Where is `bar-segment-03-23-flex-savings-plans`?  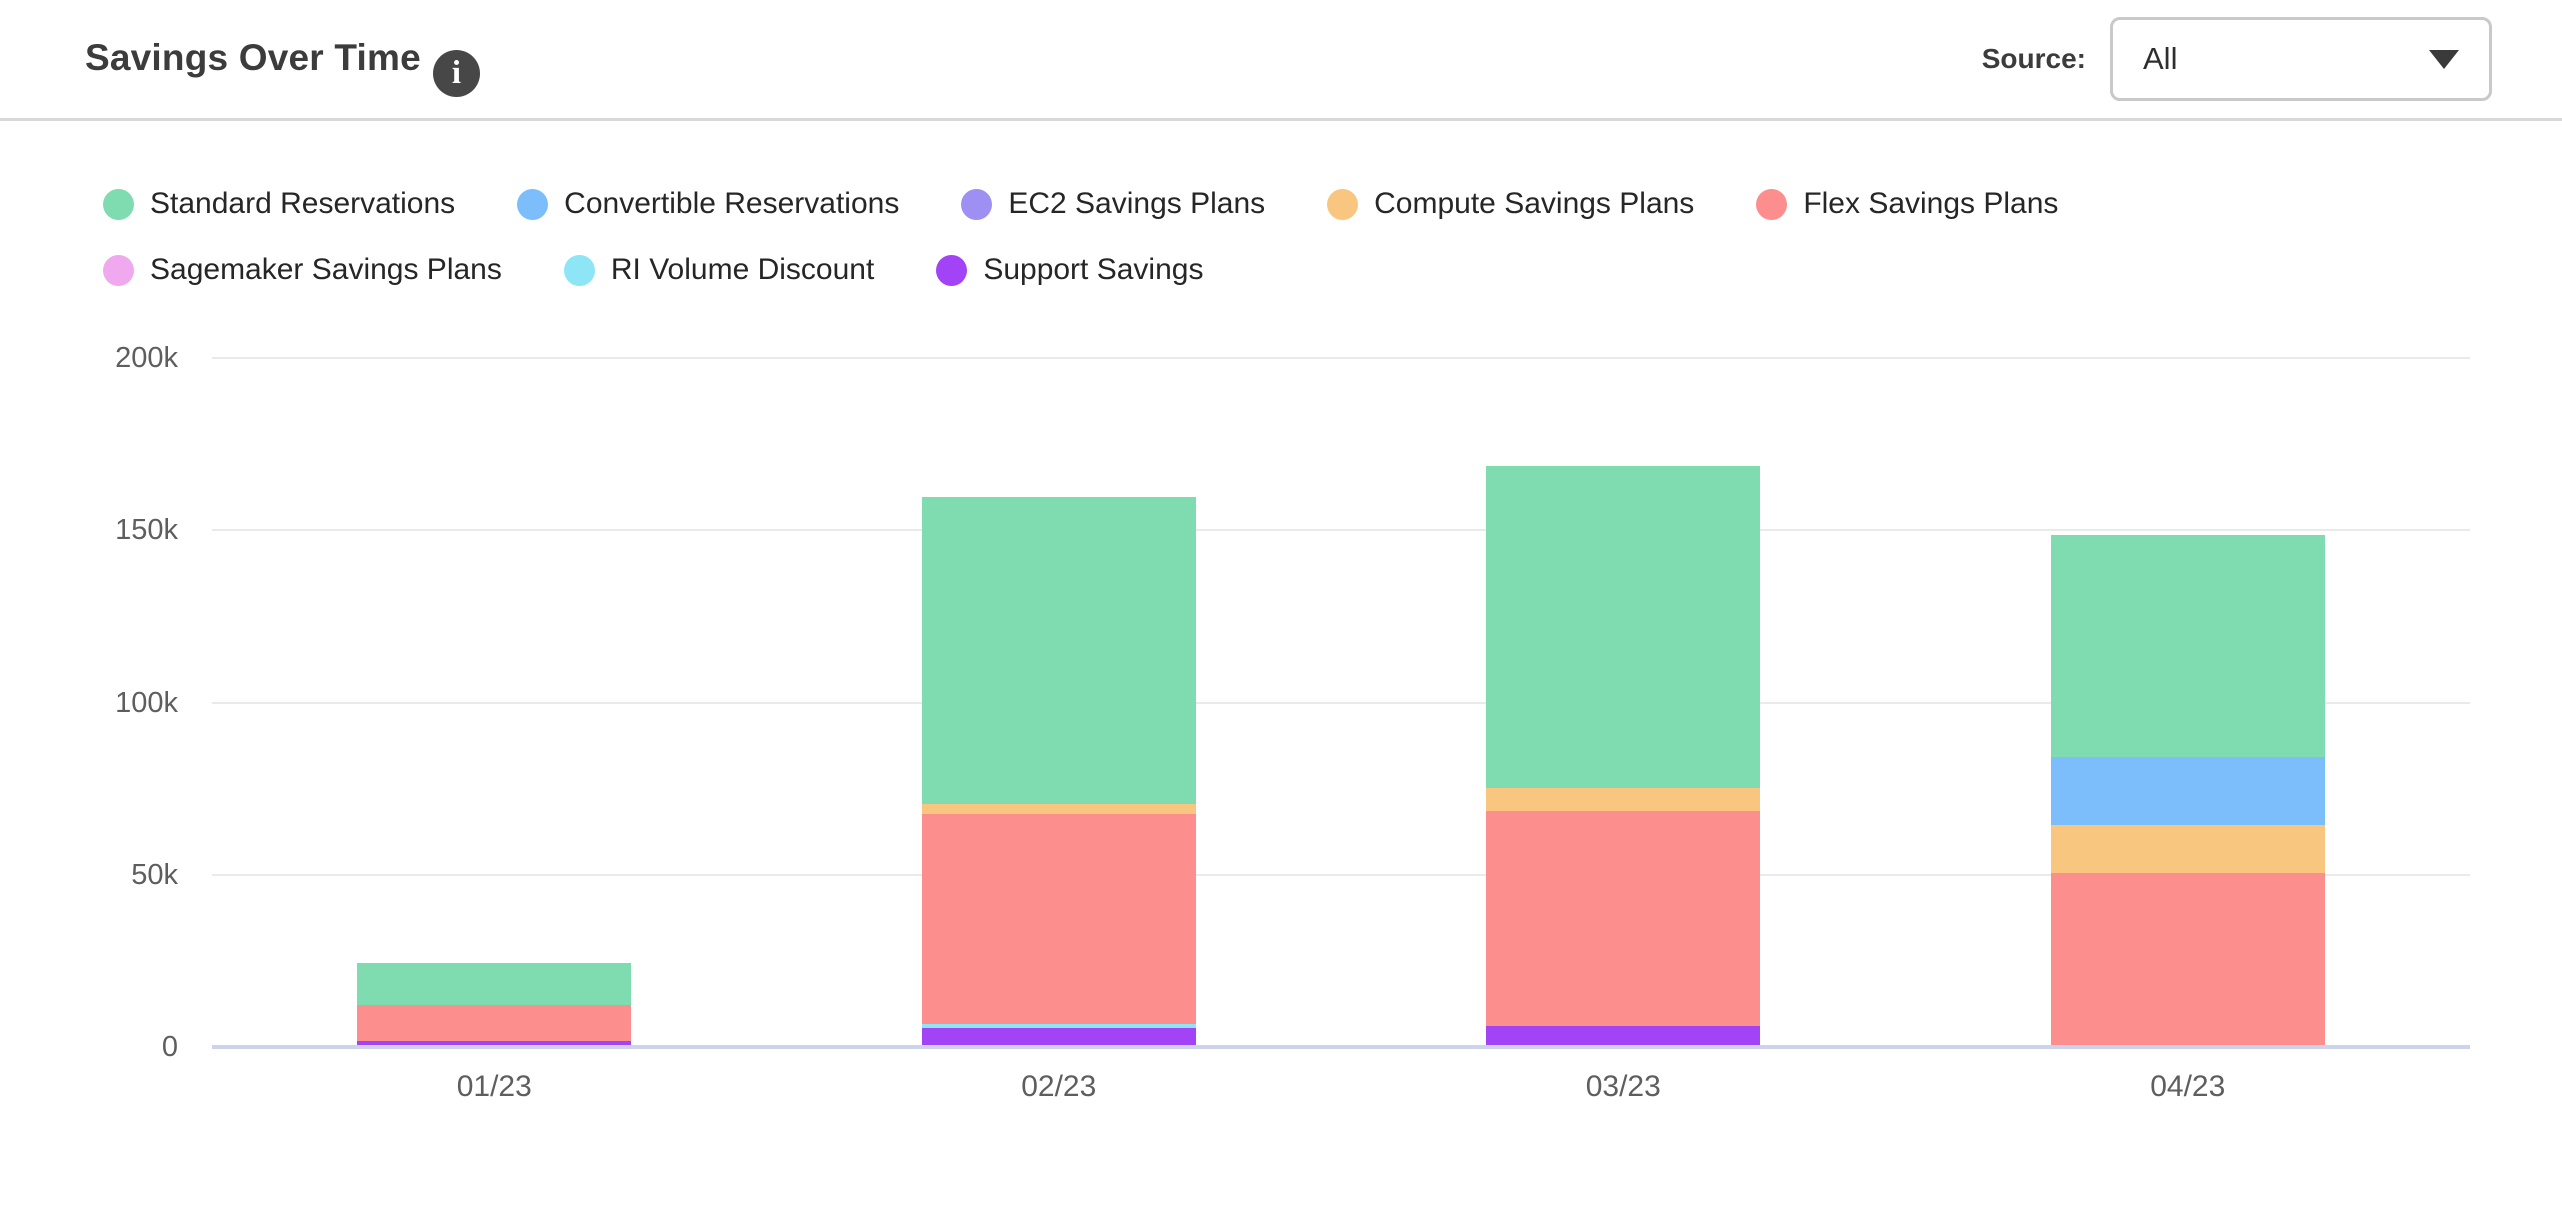
bar-segment-03-23-flex-savings-plans is located at coordinates (1623, 918).